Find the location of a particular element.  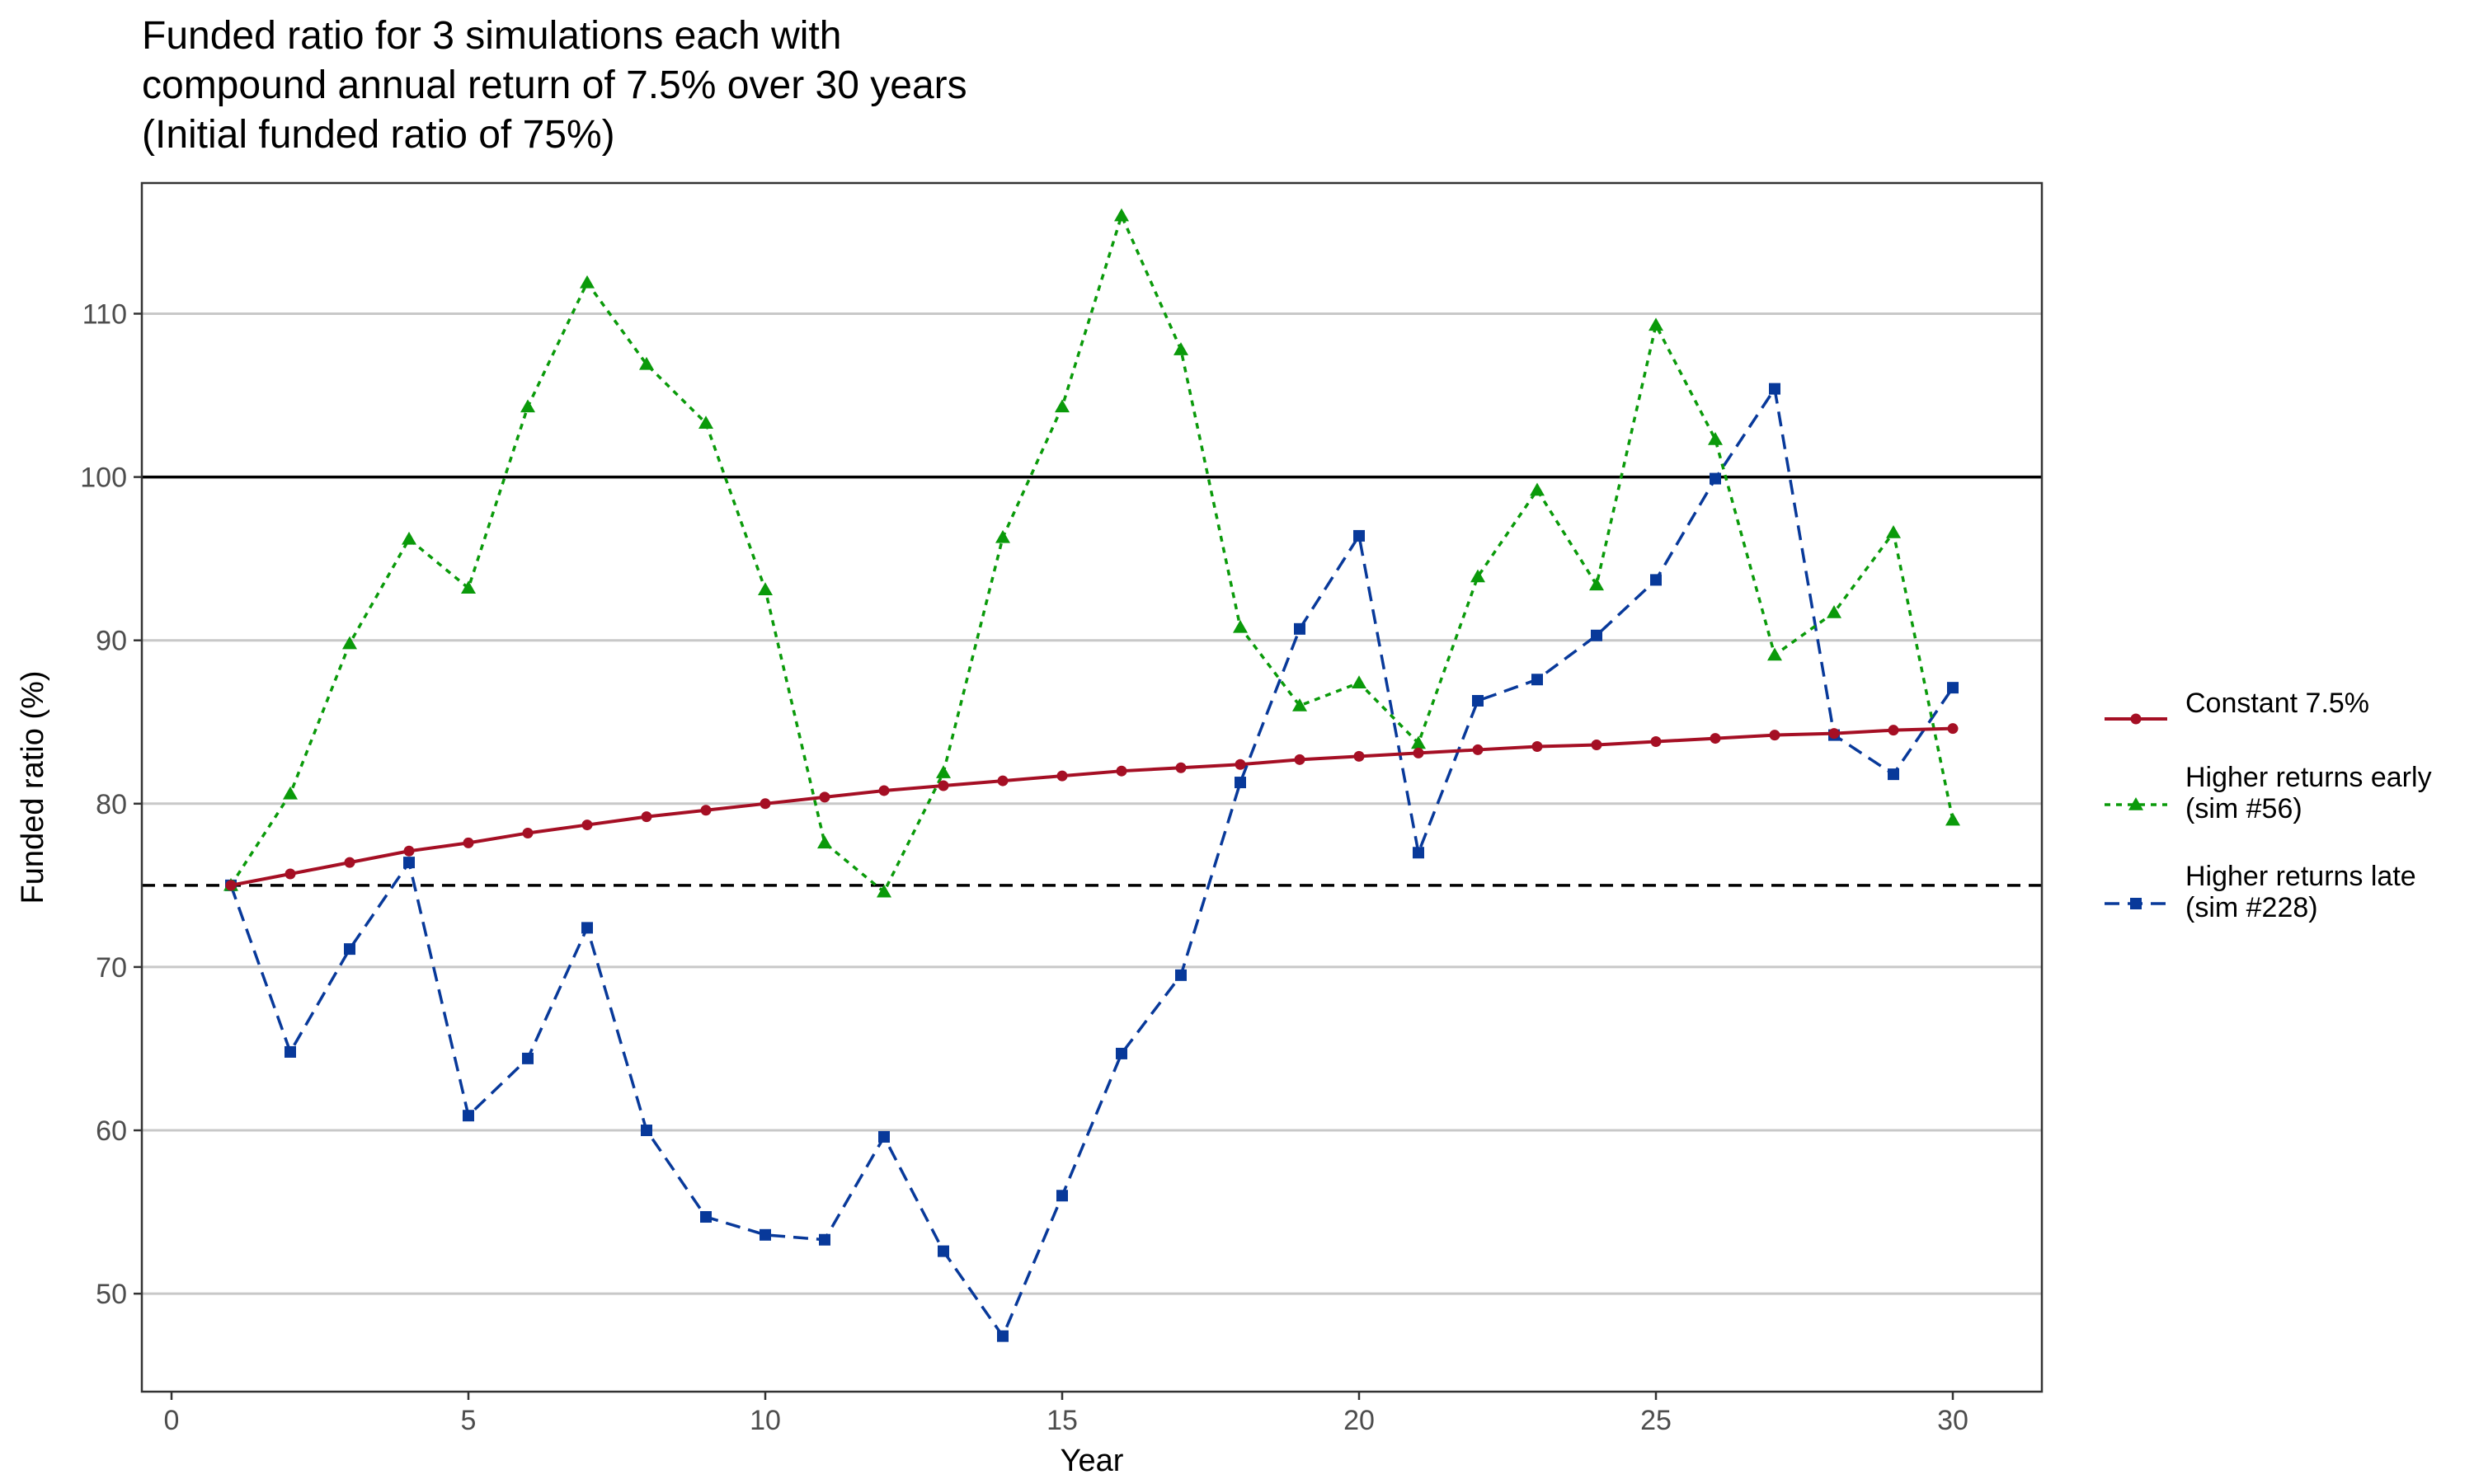

legend-label: Higher returns early (sim #56) is located at coordinates (2308, 793).